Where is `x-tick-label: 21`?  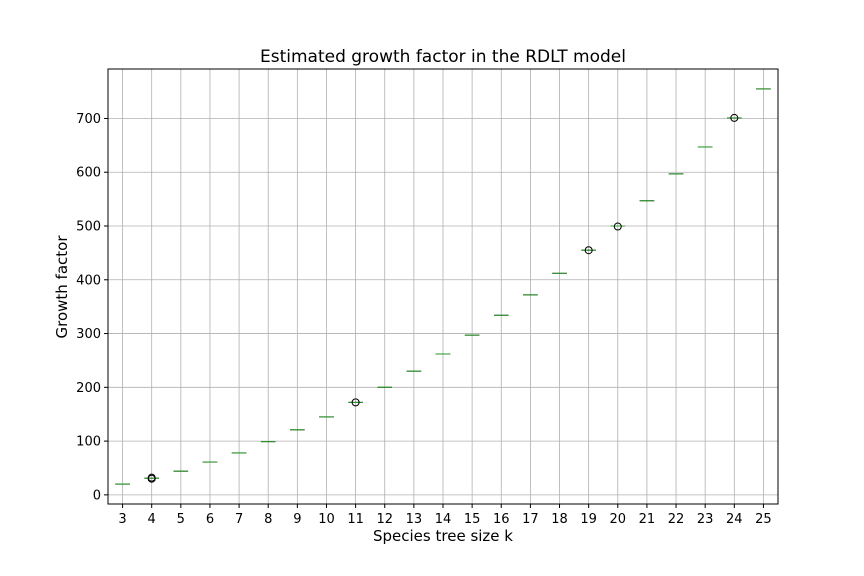 x-tick-label: 21 is located at coordinates (647, 519).